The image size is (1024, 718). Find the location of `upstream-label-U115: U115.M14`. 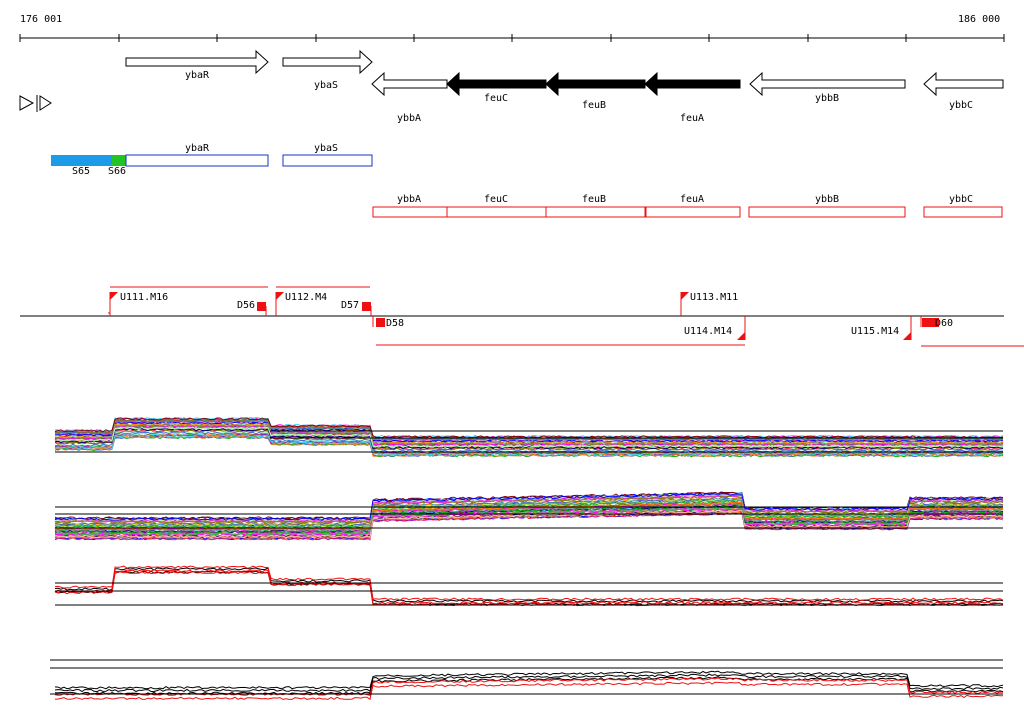

upstream-label-U115: U115.M14 is located at coordinates (875, 331).